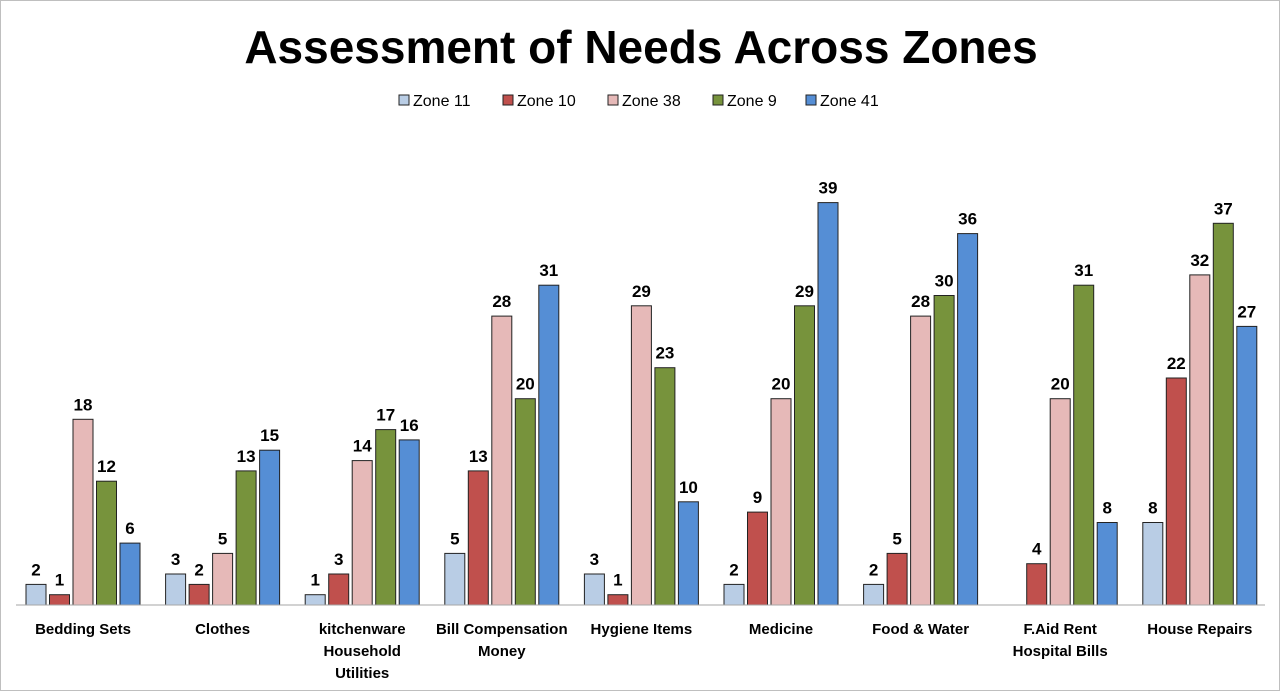  I want to click on chart-legend: Zone 11 Zone 10 Zone 38 Zone 9 Zone 41, so click(638, 101).